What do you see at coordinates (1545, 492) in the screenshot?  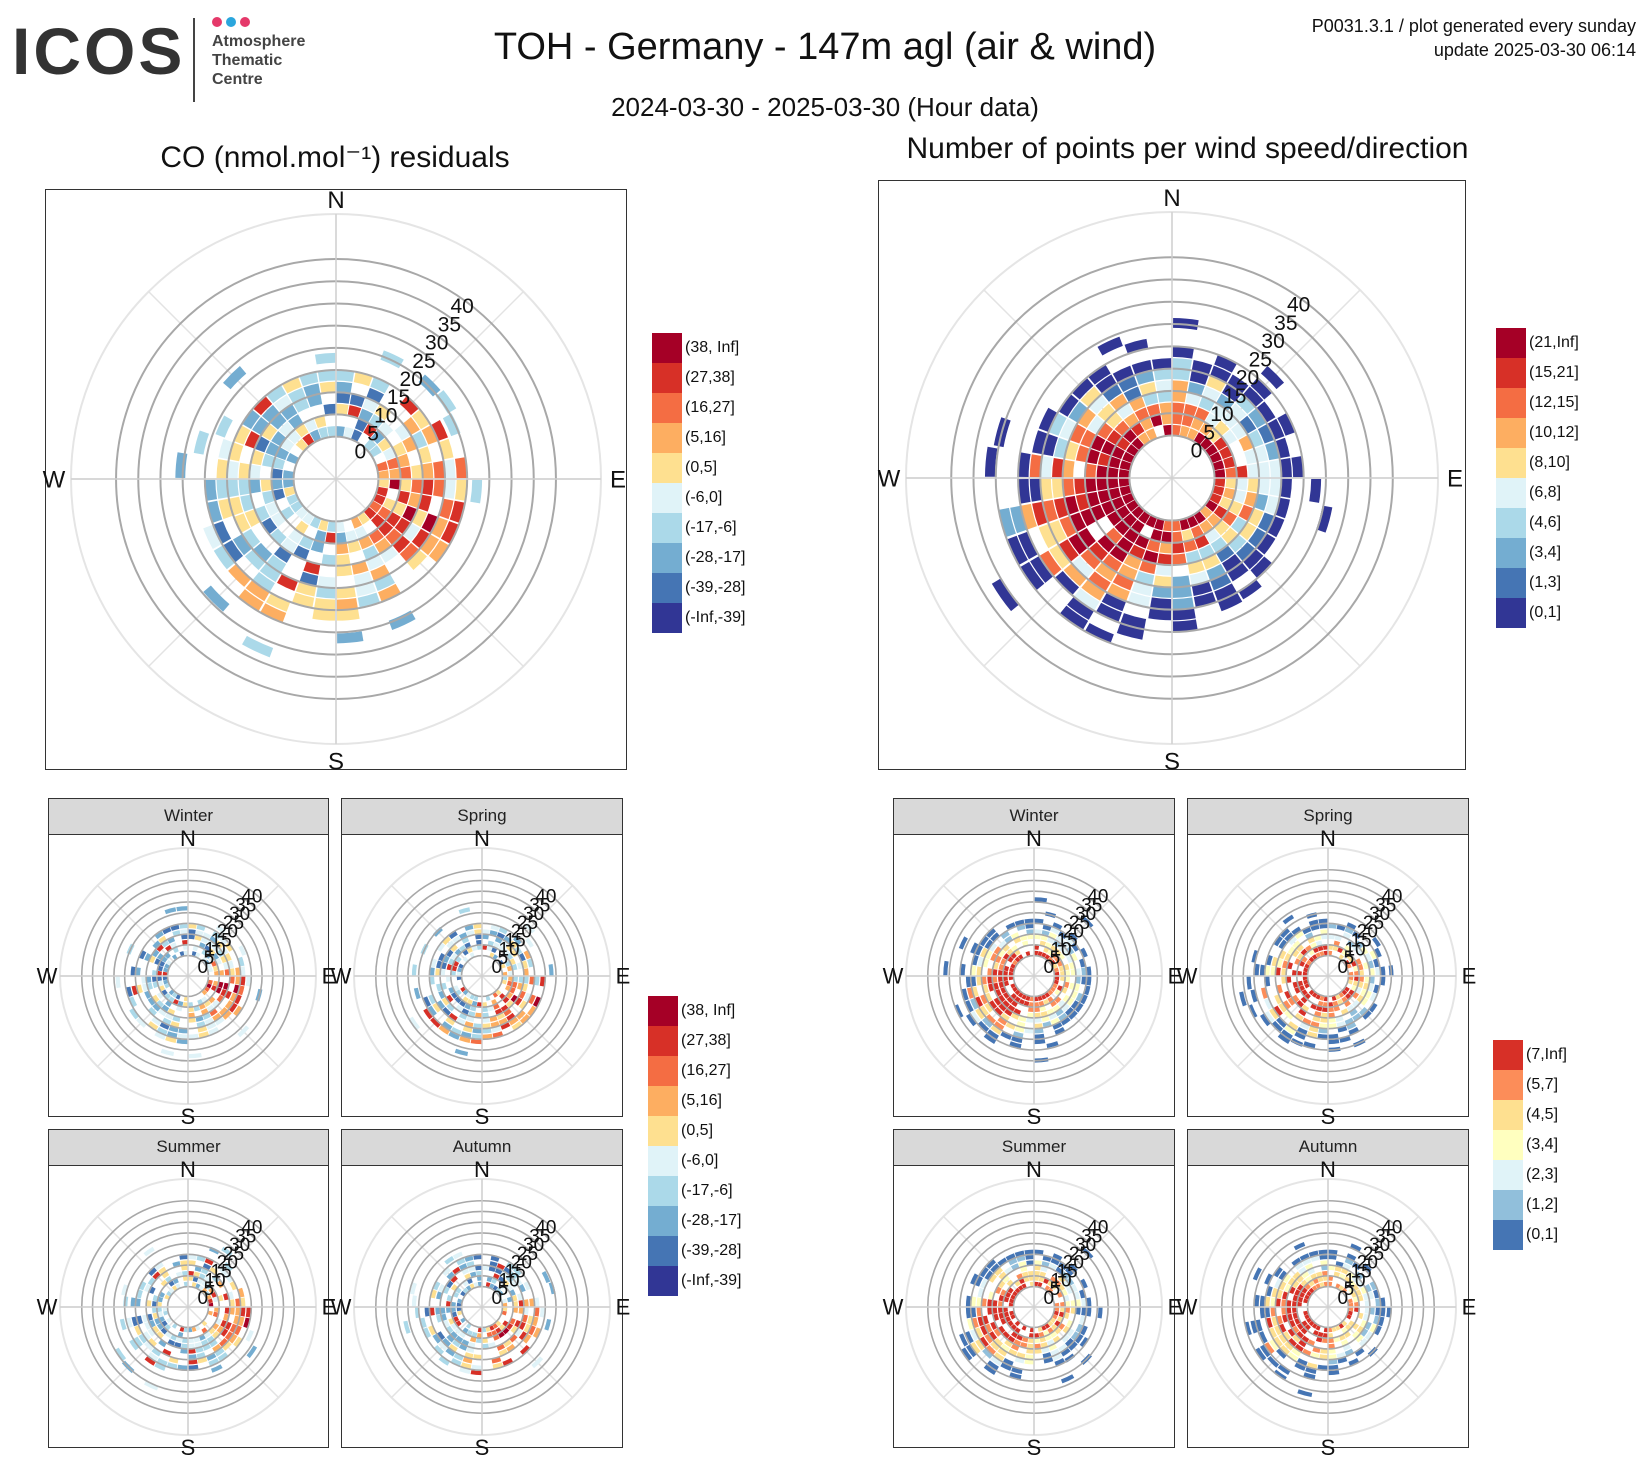 I see `legend-label: (6,8]` at bounding box center [1545, 492].